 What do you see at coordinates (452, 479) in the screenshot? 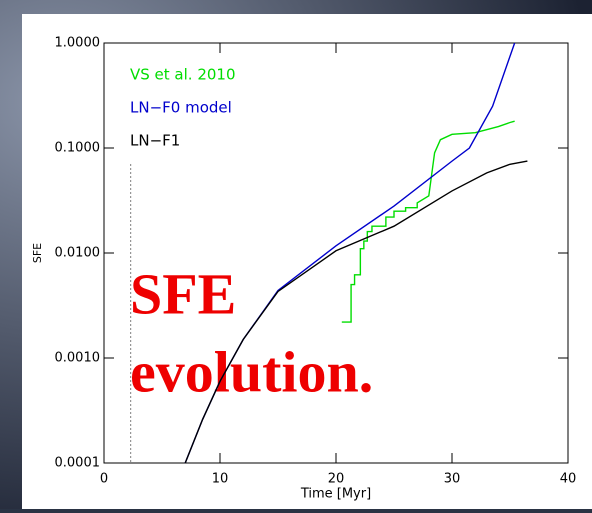
I see `x-tick-label: 30` at bounding box center [452, 479].